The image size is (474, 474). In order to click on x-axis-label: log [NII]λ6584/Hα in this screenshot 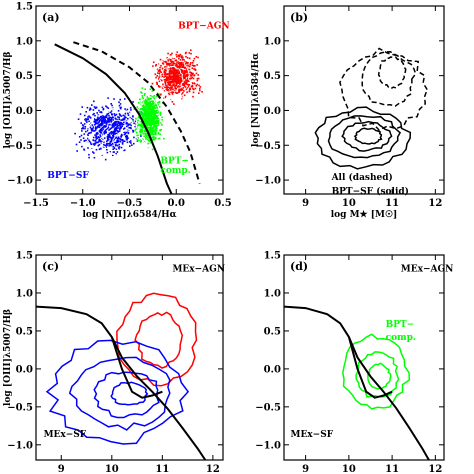, I will do `click(129, 215)`.